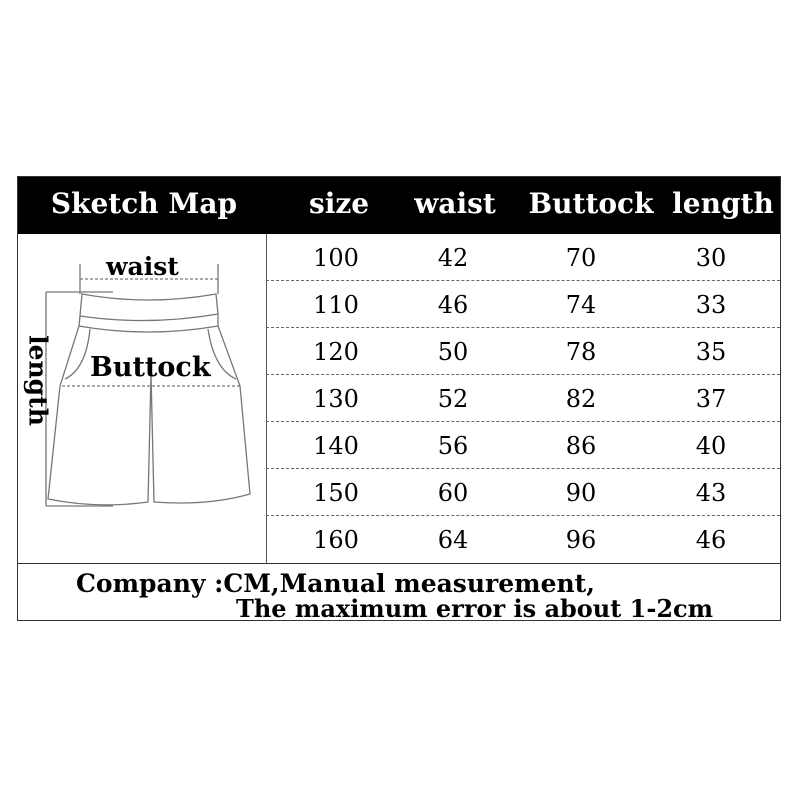 The height and width of the screenshot is (800, 800). Describe the element at coordinates (336, 446) in the screenshot. I see `cell-size: 140` at that location.